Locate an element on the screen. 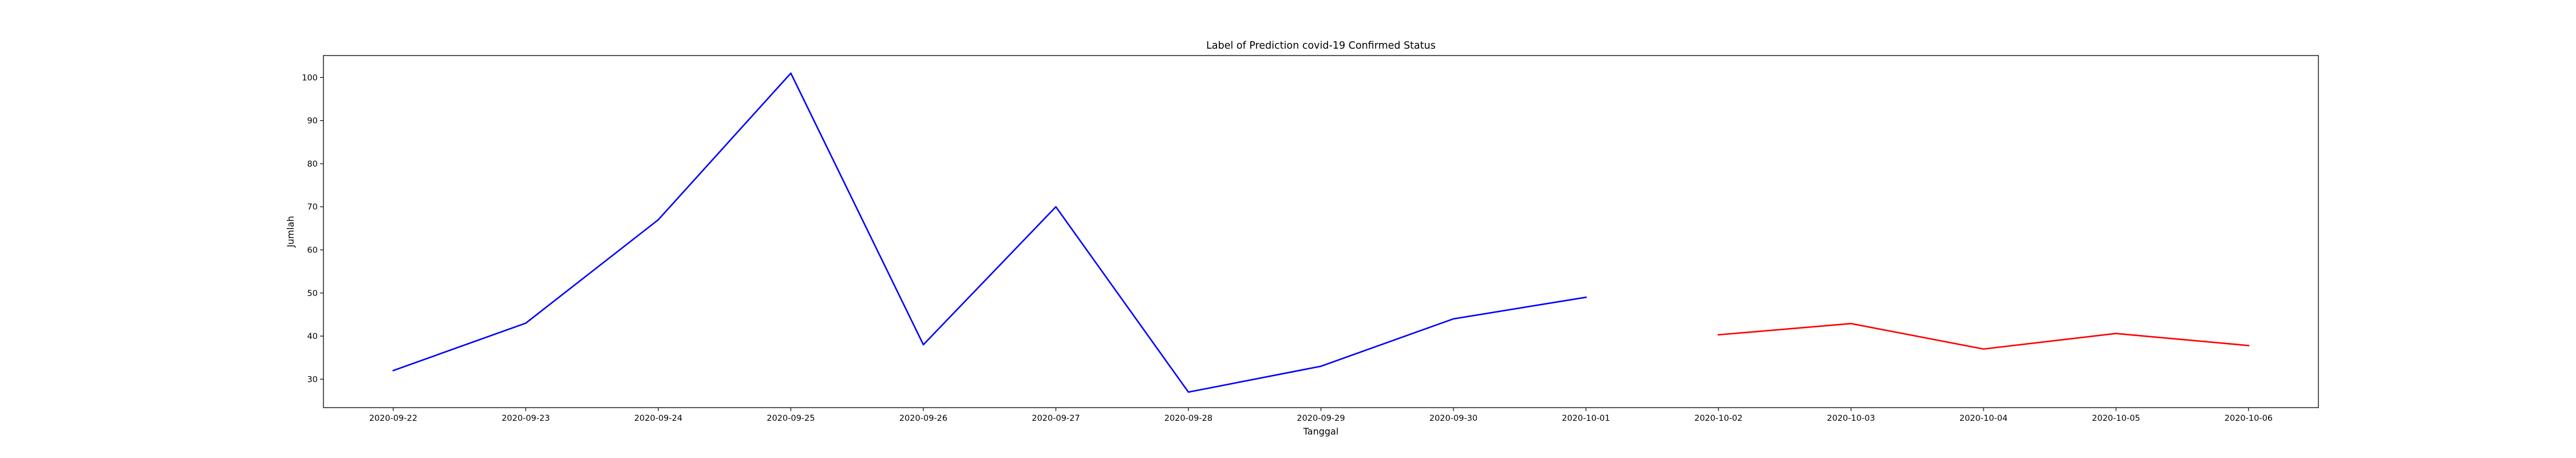 The image size is (2576, 458). x-tick-label: 2020-10-01 is located at coordinates (1586, 418).